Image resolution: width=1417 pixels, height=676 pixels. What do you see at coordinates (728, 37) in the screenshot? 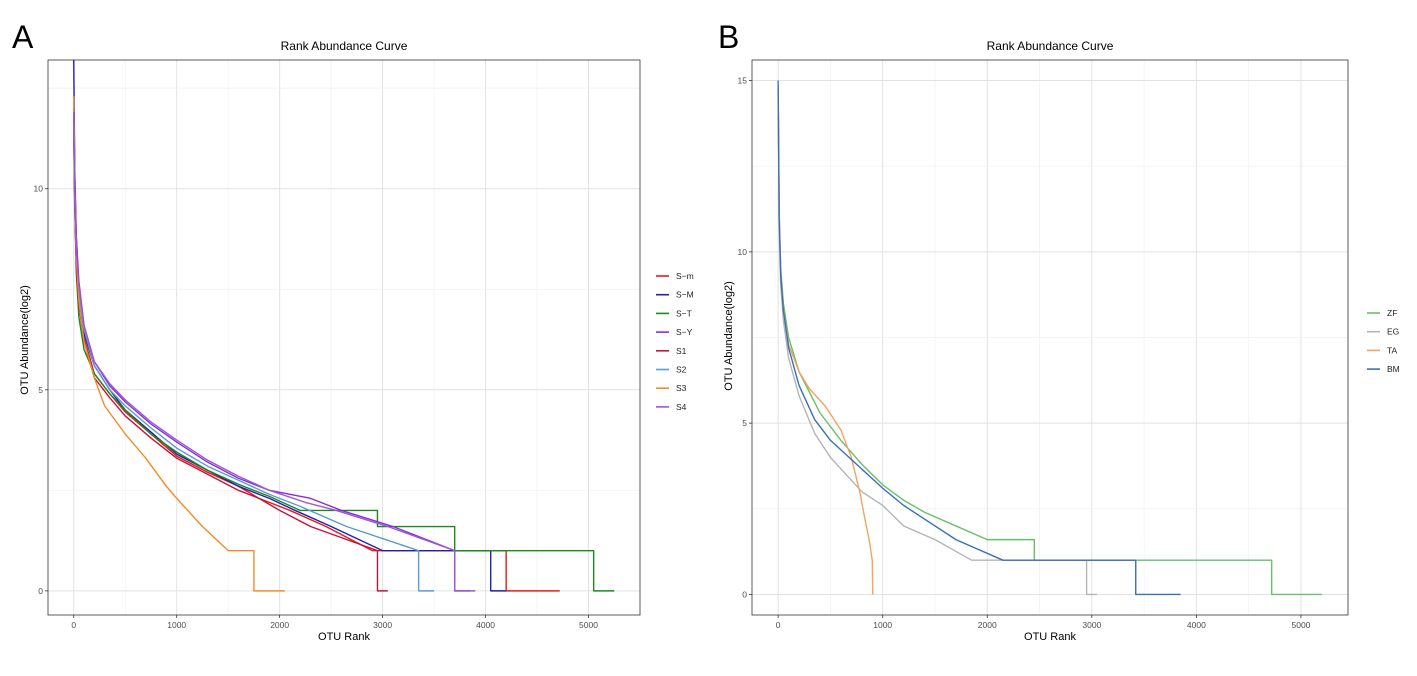
I see `panel-letter-b: B` at bounding box center [728, 37].